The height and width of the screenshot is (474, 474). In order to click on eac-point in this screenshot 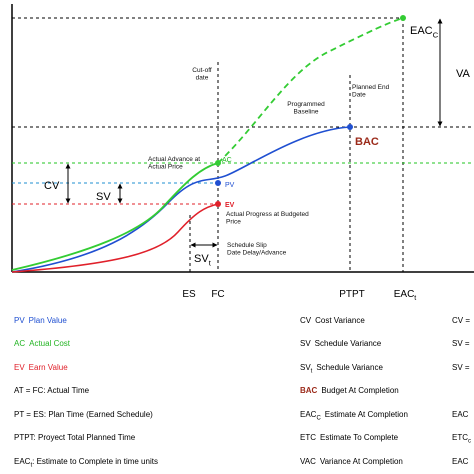, I will do `click(403, 18)`.